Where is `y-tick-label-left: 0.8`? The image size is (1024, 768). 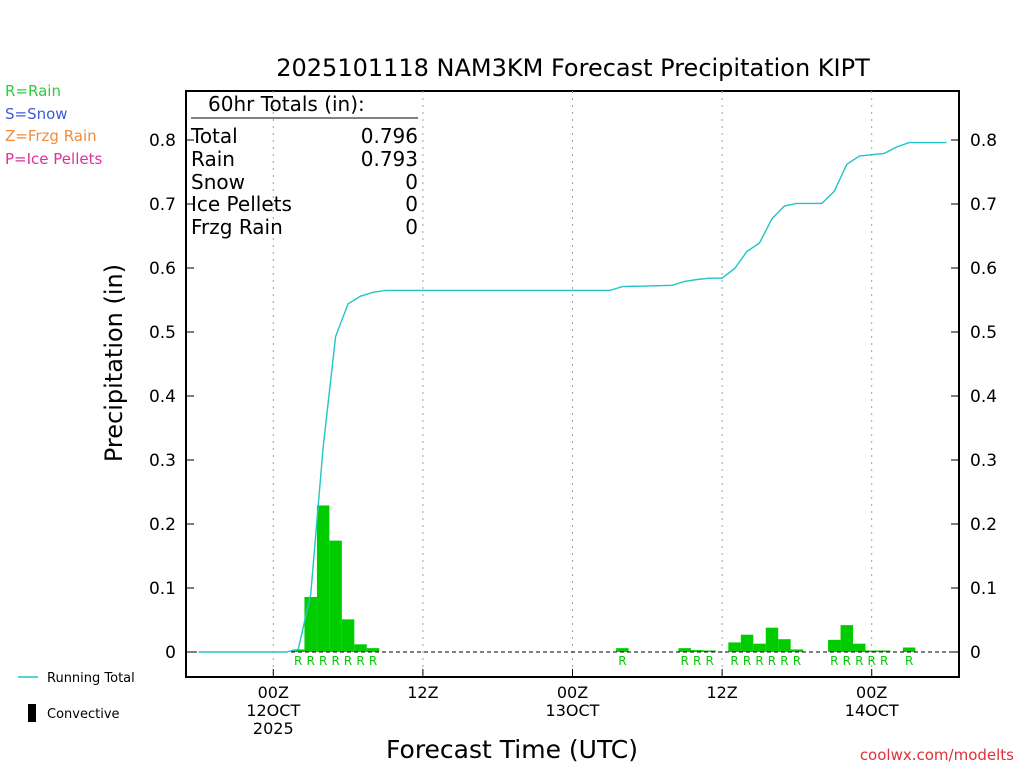
y-tick-label-left: 0.8 is located at coordinates (162, 141).